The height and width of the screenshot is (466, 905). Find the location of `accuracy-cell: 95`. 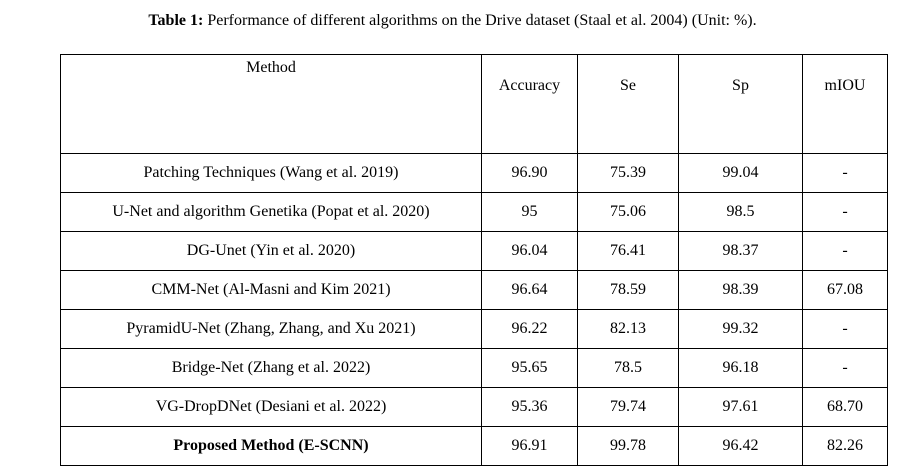

accuracy-cell: 95 is located at coordinates (529, 212).